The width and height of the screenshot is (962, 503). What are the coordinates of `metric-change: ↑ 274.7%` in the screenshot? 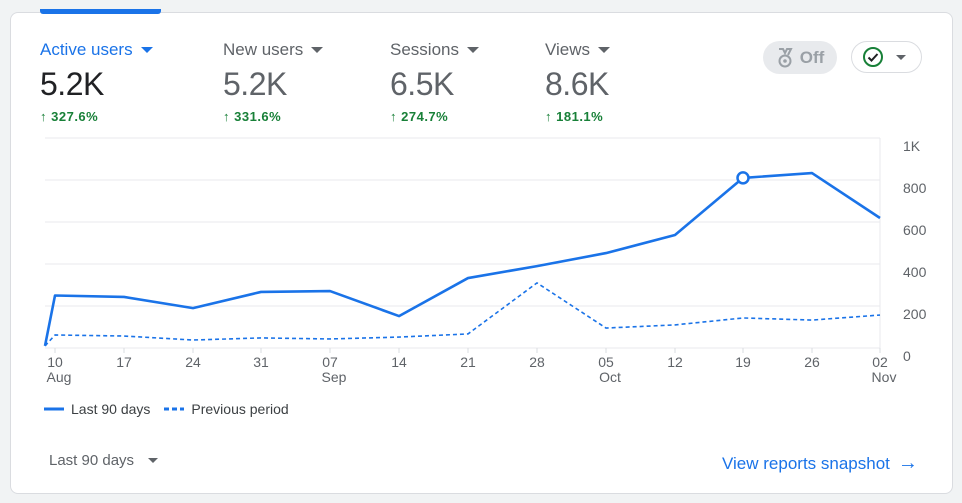 It's located at (419, 116).